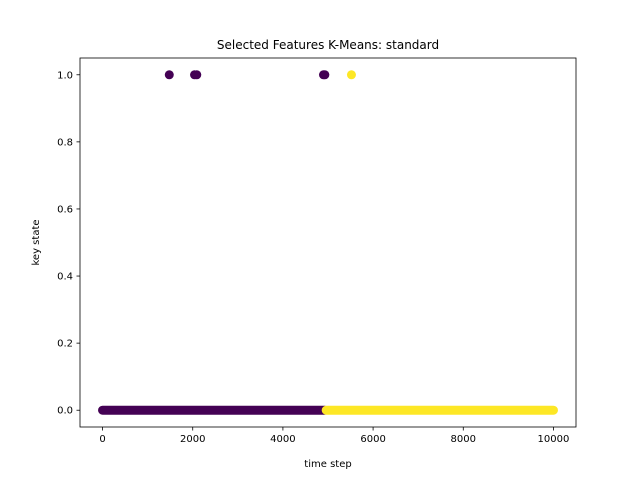  I want to click on x-tick-label: 10000, so click(554, 439).